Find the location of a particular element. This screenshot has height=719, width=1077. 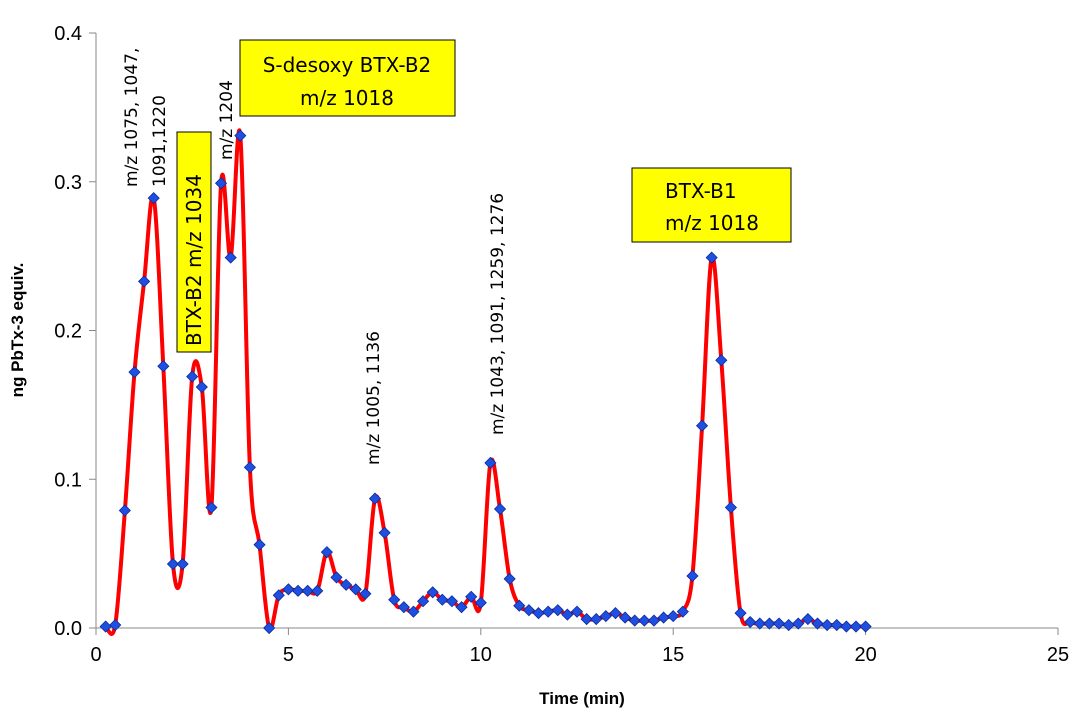

x-tick-label: 15 is located at coordinates (673, 655).